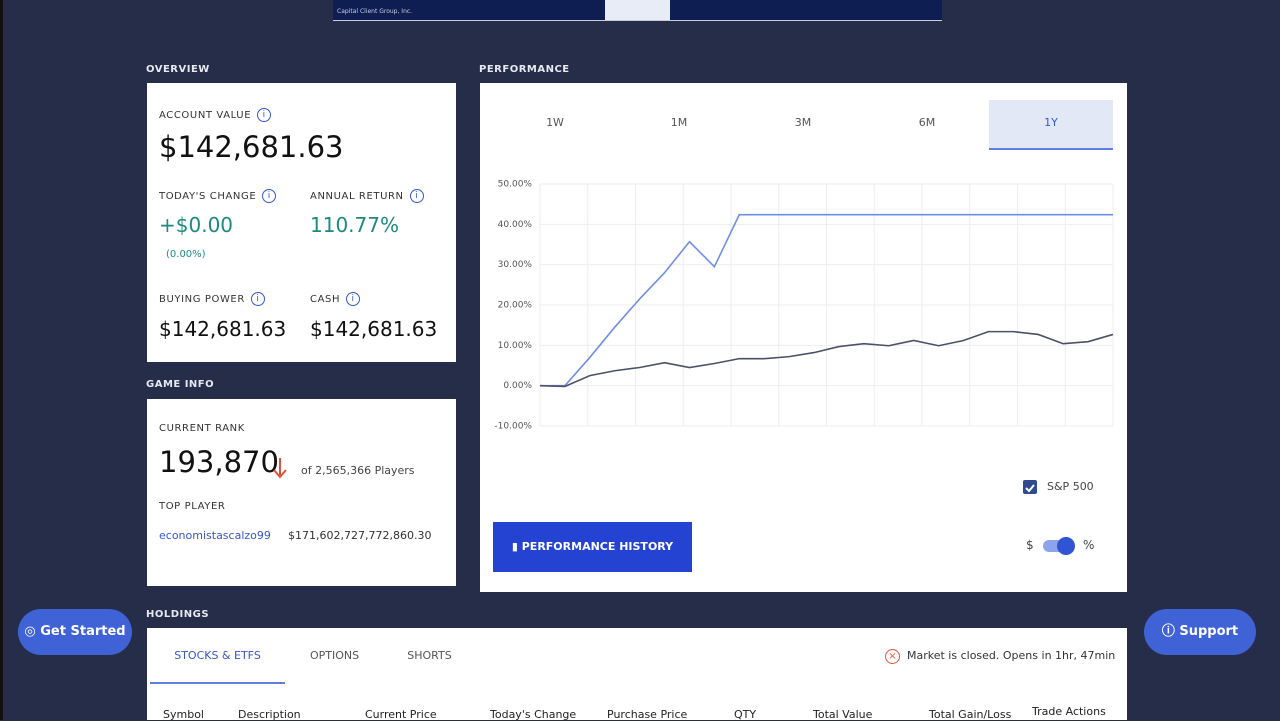 This screenshot has height=721, width=1280. Describe the element at coordinates (186, 254) in the screenshot. I see `todays-change-pct: (0.00%)` at that location.